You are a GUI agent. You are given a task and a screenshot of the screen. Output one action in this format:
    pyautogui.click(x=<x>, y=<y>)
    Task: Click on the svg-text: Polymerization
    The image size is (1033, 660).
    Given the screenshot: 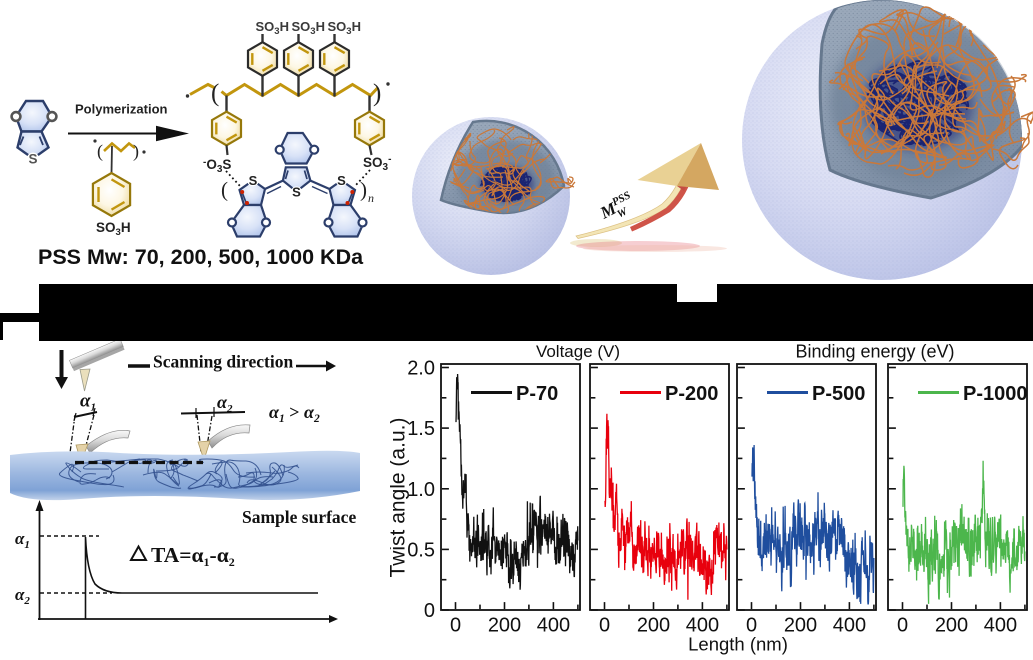 What is the action you would take?
    pyautogui.click(x=121, y=109)
    